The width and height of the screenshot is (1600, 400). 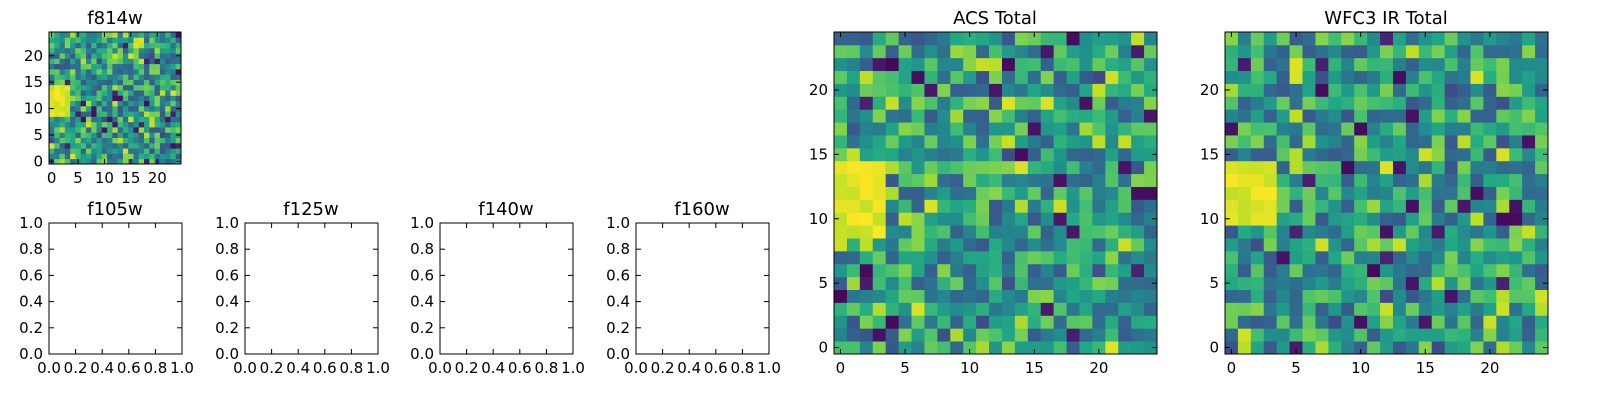 What do you see at coordinates (272, 368) in the screenshot?
I see `f125w-x-tick-label: 0.2` at bounding box center [272, 368].